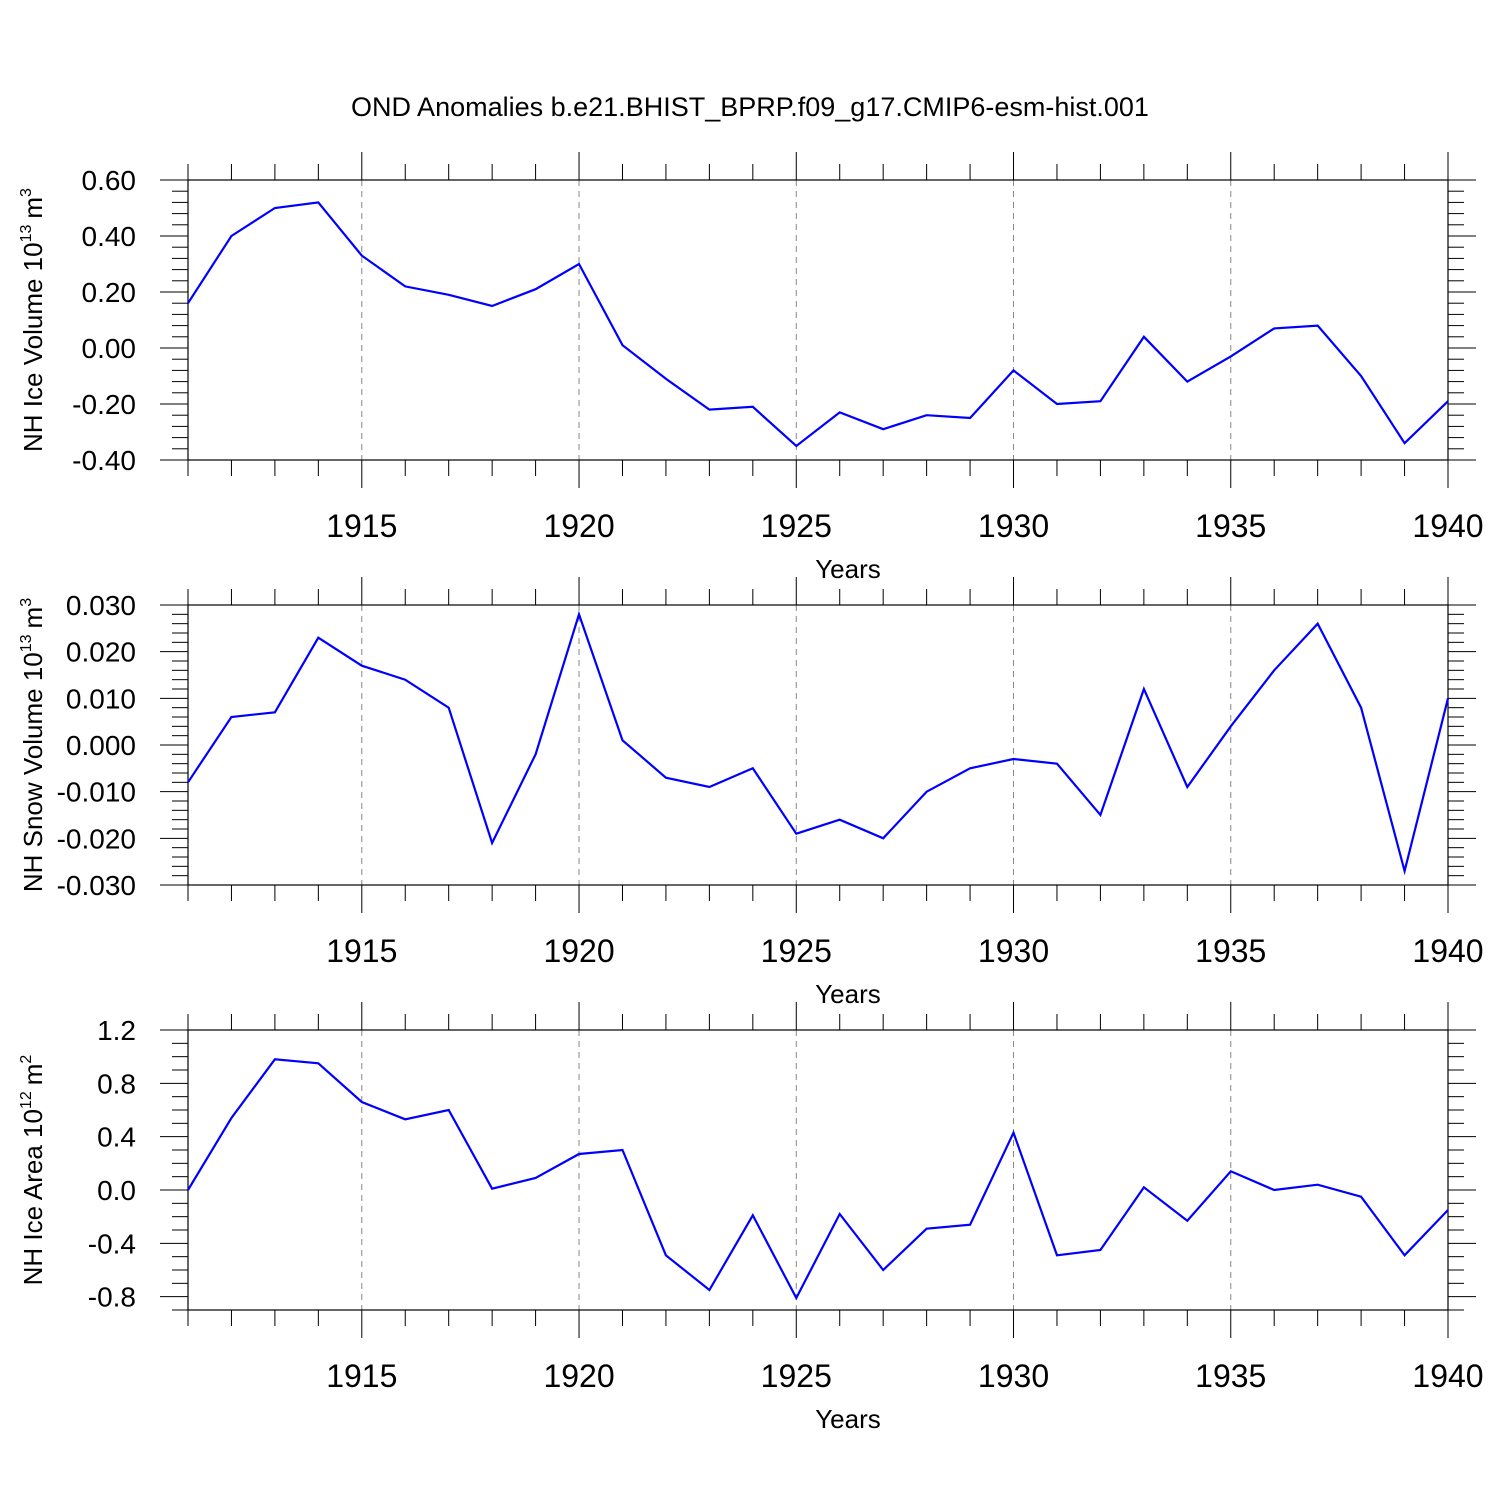  Describe the element at coordinates (109, 292) in the screenshot. I see `y-tick-label: 0.20` at that location.